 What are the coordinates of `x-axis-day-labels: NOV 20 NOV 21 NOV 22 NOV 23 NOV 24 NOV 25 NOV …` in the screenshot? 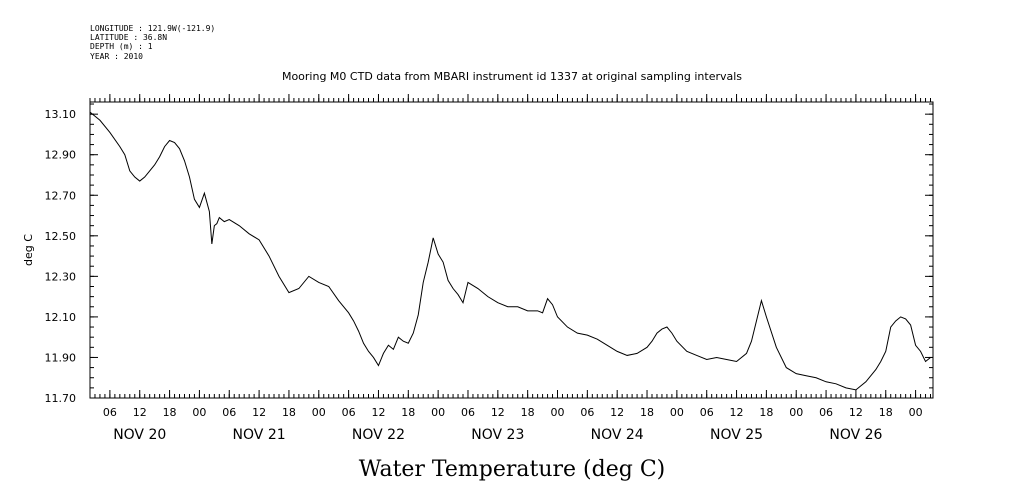 It's located at (497, 435).